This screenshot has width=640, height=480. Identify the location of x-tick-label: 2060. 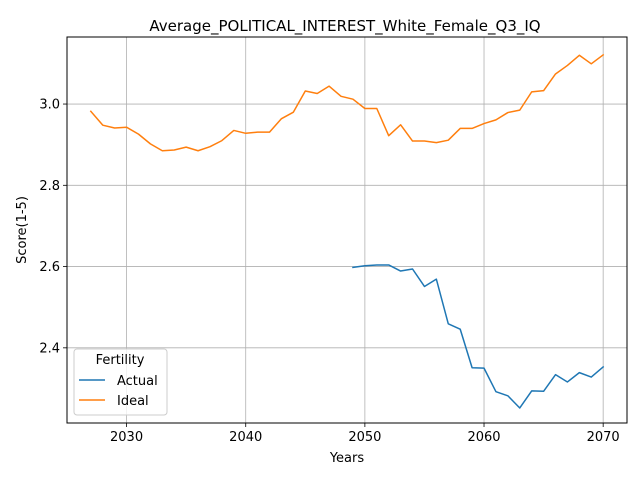
(483, 437).